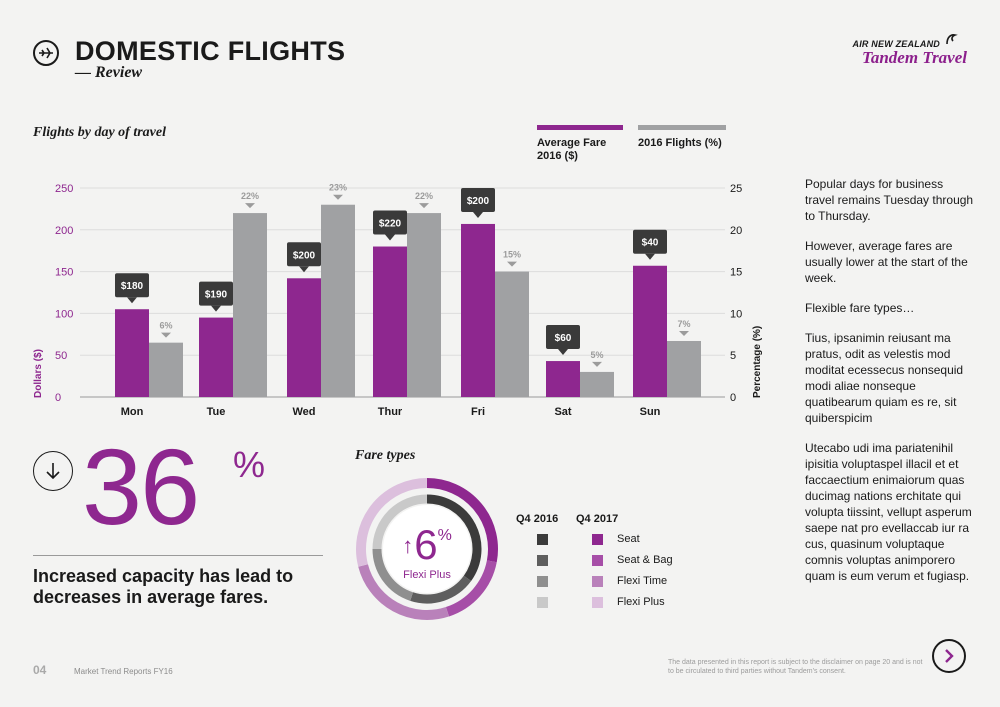  I want to click on chevron-right-icon, so click(949, 656).